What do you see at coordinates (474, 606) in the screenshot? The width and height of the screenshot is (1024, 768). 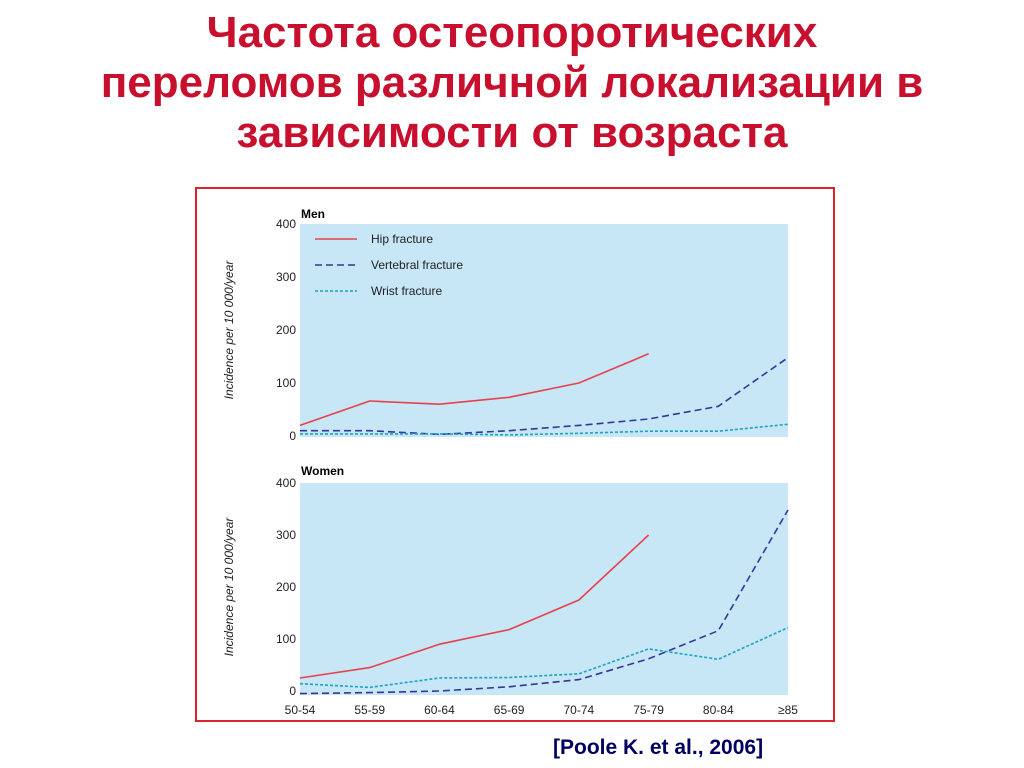 I see `women-series-hip-fracture` at bounding box center [474, 606].